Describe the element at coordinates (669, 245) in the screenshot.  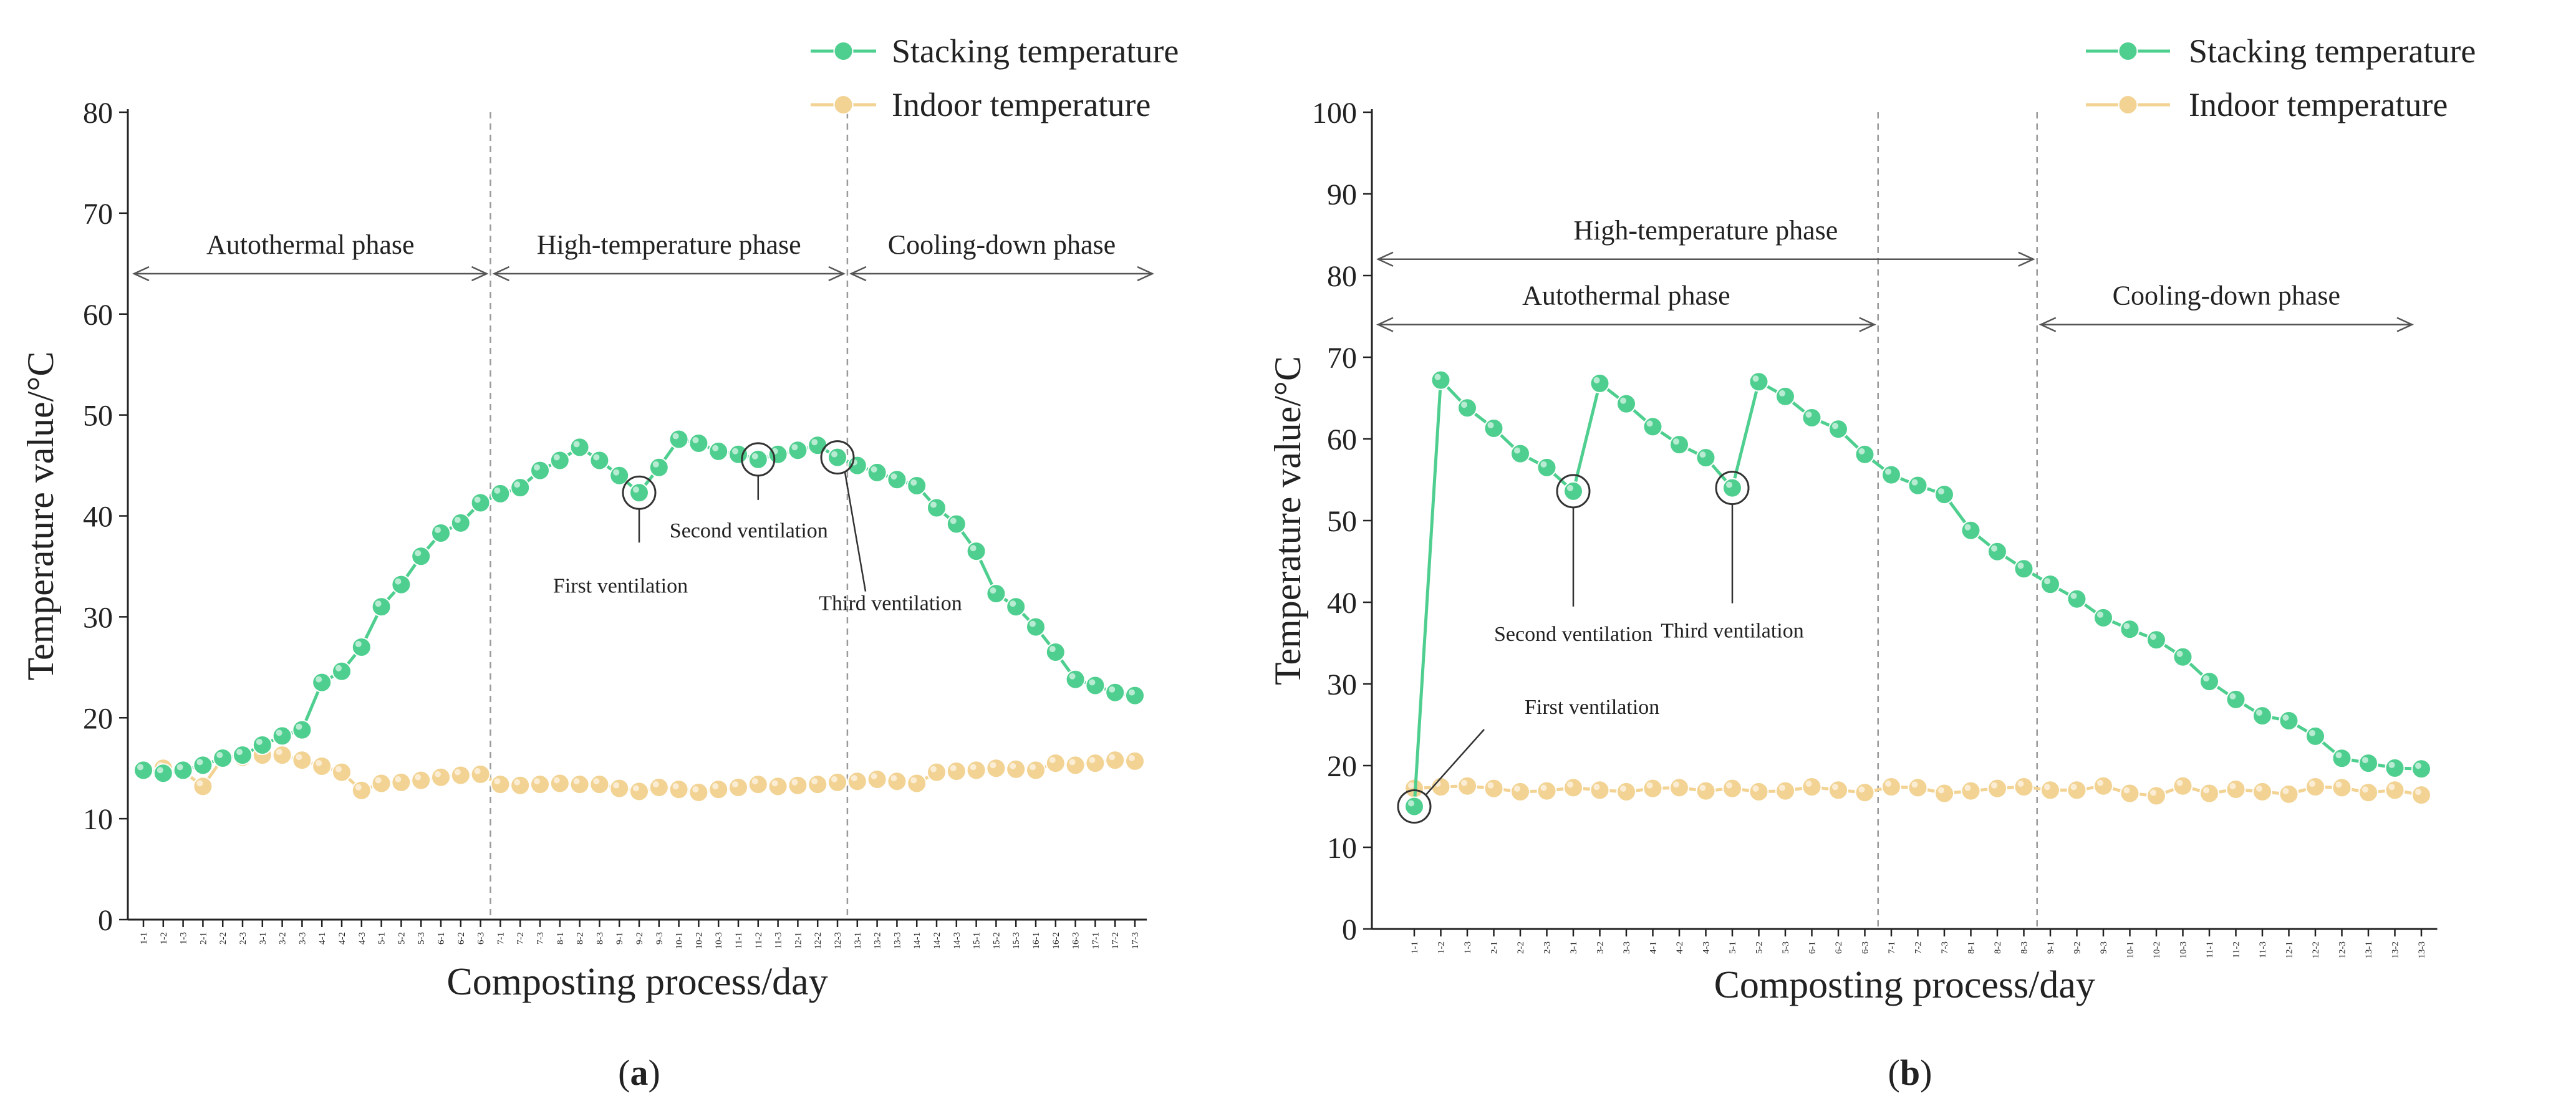
I see `phase-label: High-temperature phase` at that location.